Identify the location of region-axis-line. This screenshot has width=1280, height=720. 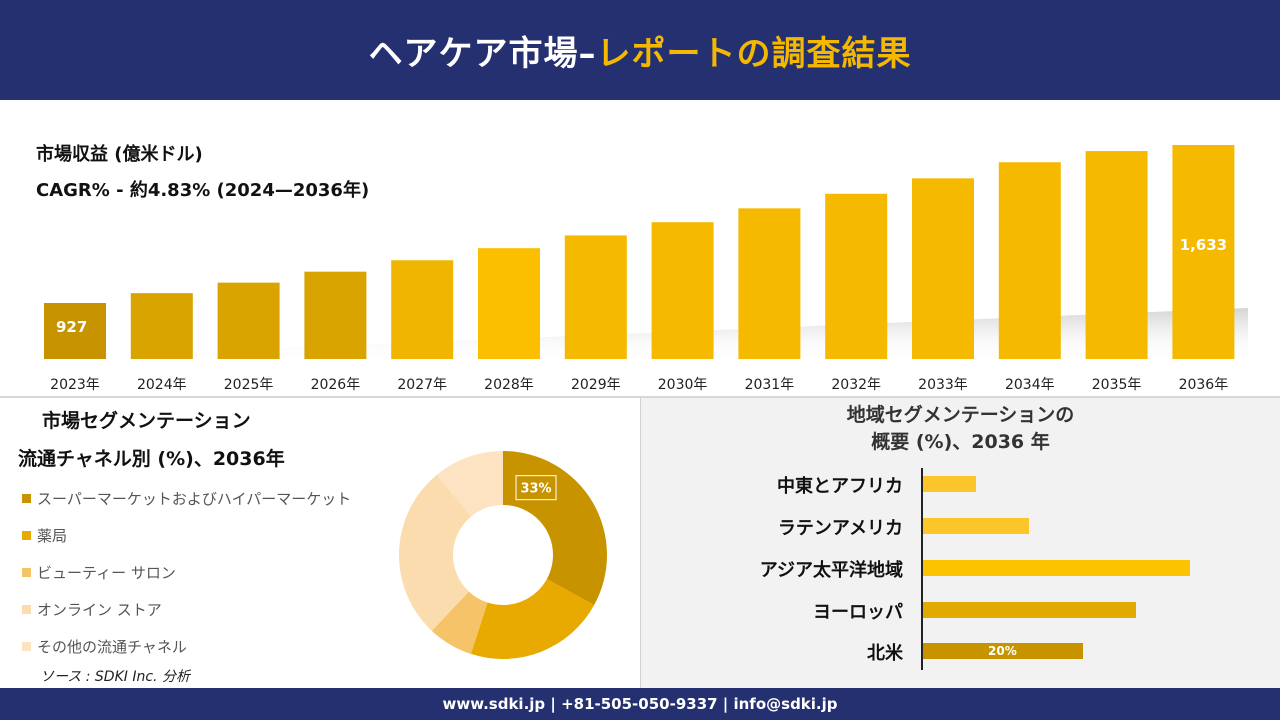
(922, 569).